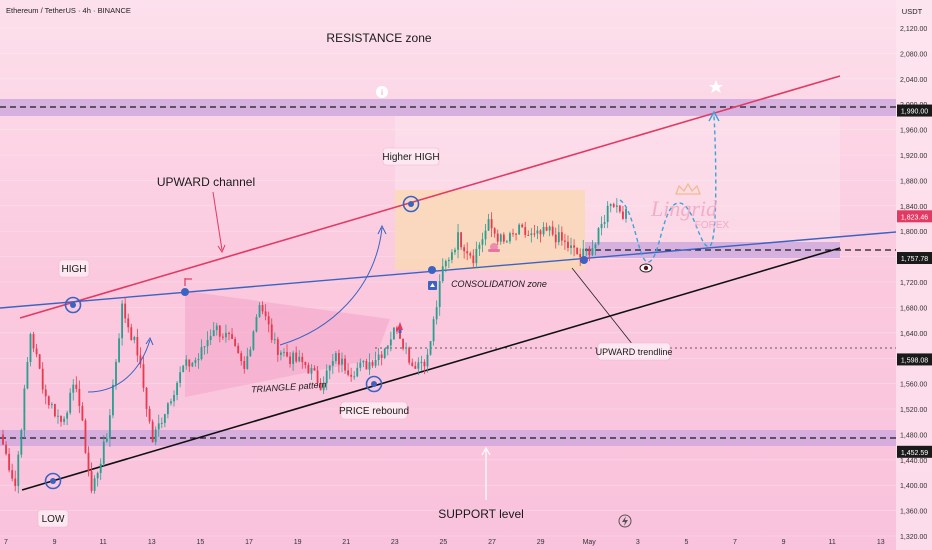 Image resolution: width=932 pixels, height=550 pixels. Describe the element at coordinates (912, 11) in the screenshot. I see `currency-label: USDT` at that location.